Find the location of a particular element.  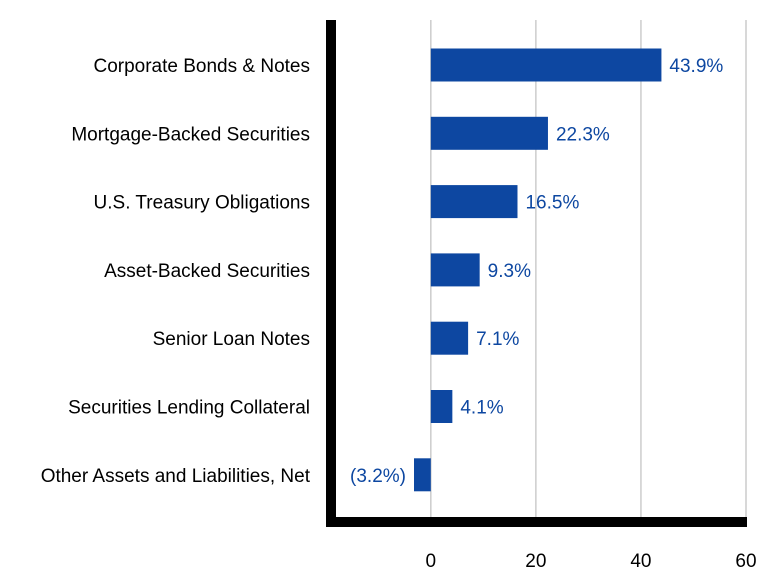

data-label: 7.1% is located at coordinates (497, 339).